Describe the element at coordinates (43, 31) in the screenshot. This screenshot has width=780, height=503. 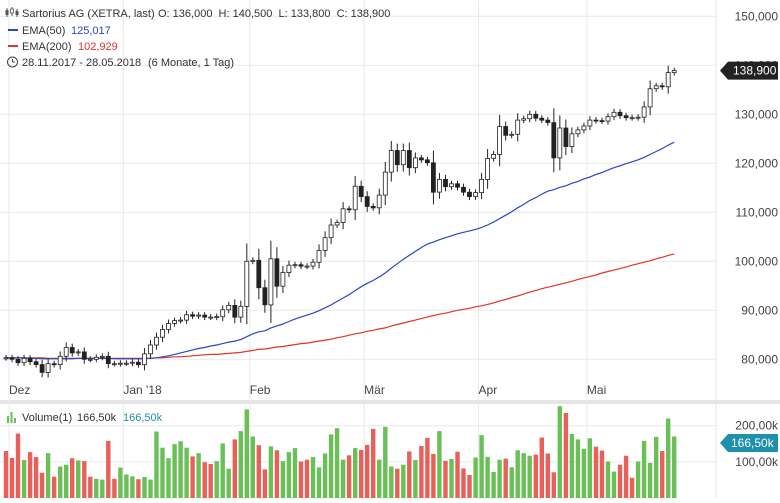
I see `ema50-legend-label: EMA(50)` at that location.